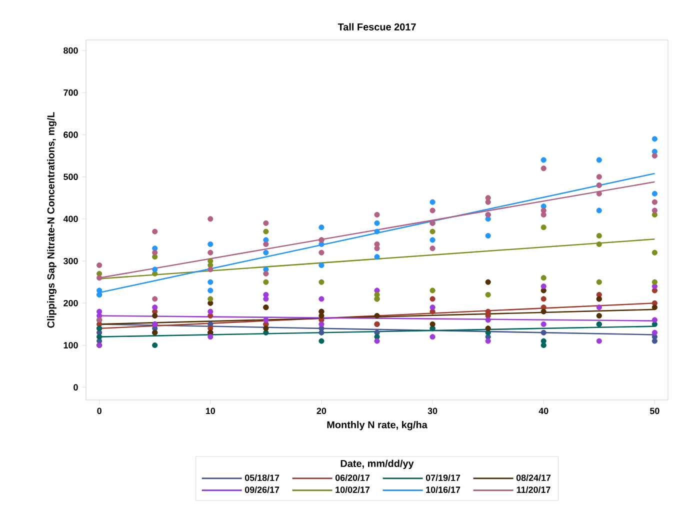 Image resolution: width=683 pixels, height=510 pixels. Describe the element at coordinates (71, 92) in the screenshot. I see `y-tick-label: 700` at that location.